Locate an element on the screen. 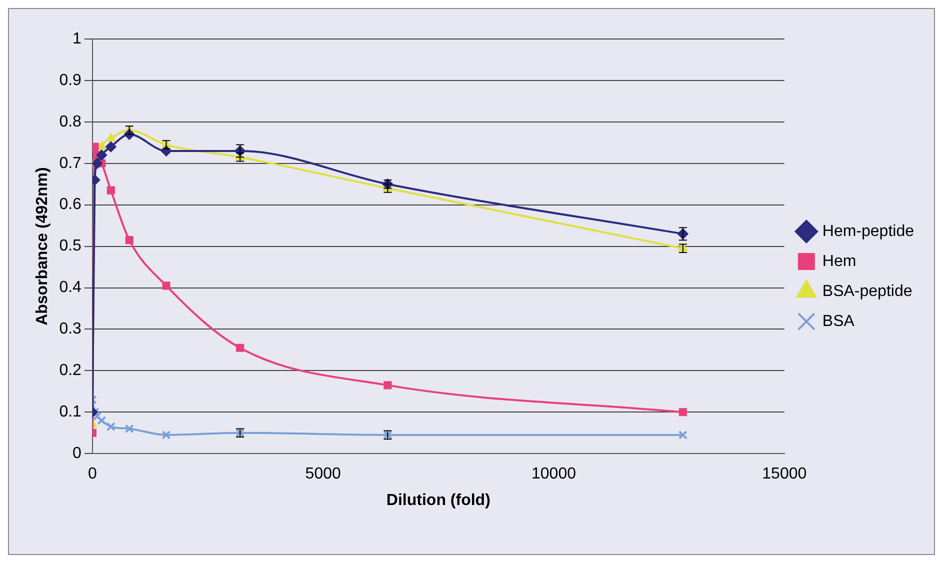 This screenshot has height=563, width=941. y-tick-label: 0.4 is located at coordinates (70, 287).